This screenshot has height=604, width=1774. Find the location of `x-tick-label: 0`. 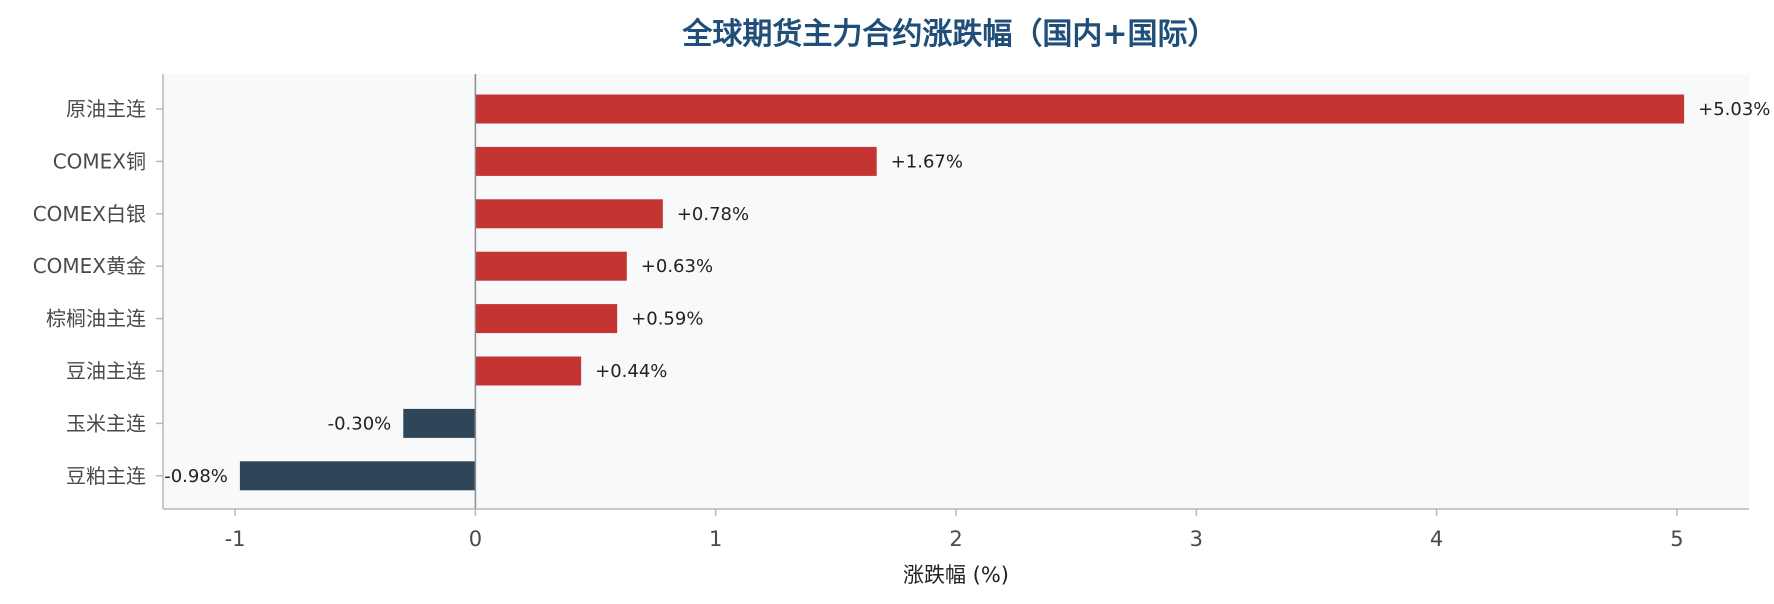

x-tick-label: 0 is located at coordinates (475, 539).